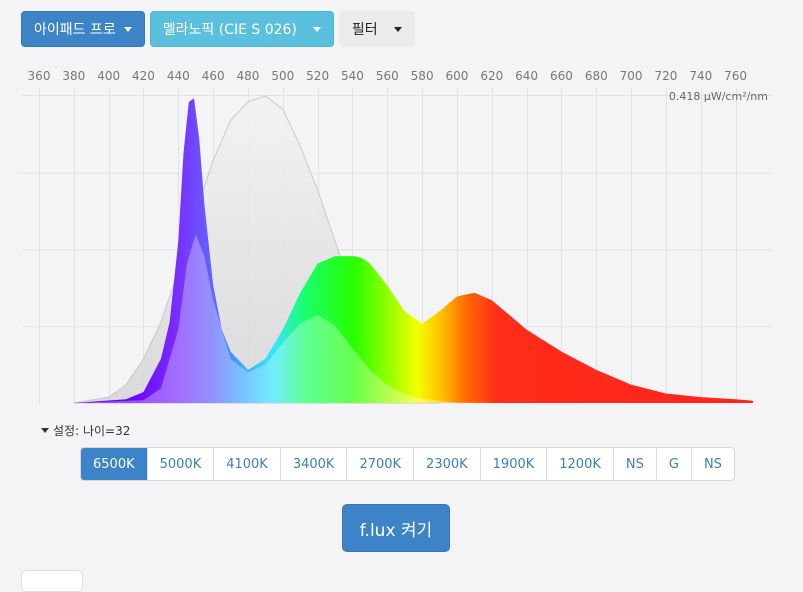  Describe the element at coordinates (718, 96) in the screenshot. I see `y-max-label: 0.418 μW/cm²/nm` at that location.